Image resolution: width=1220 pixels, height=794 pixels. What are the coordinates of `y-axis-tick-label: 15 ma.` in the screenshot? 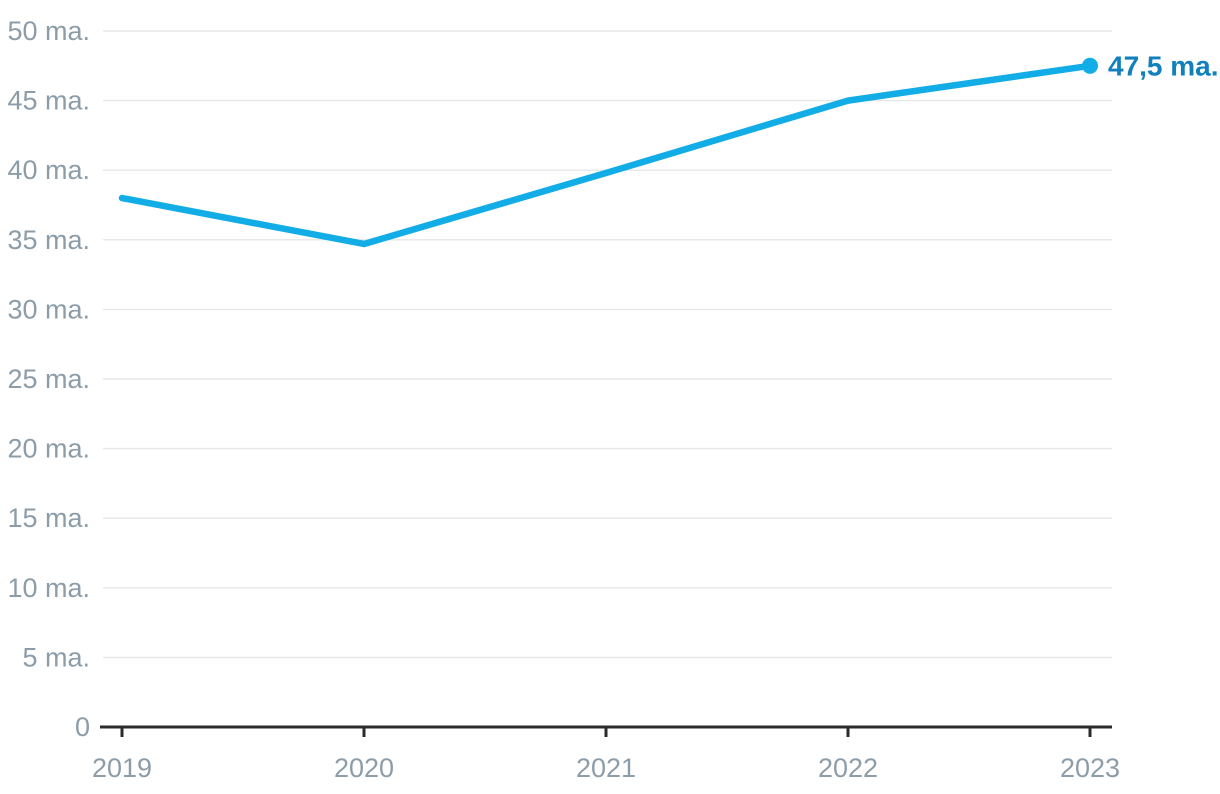 It's located at (48, 518).